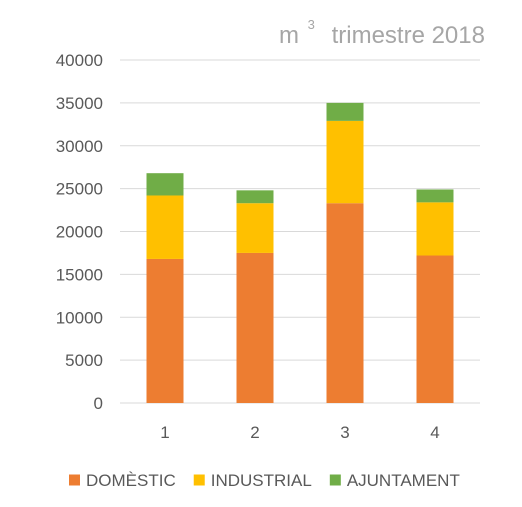 This screenshot has width=522, height=507. Describe the element at coordinates (344, 432) in the screenshot. I see `x-tick-label: 3` at that location.